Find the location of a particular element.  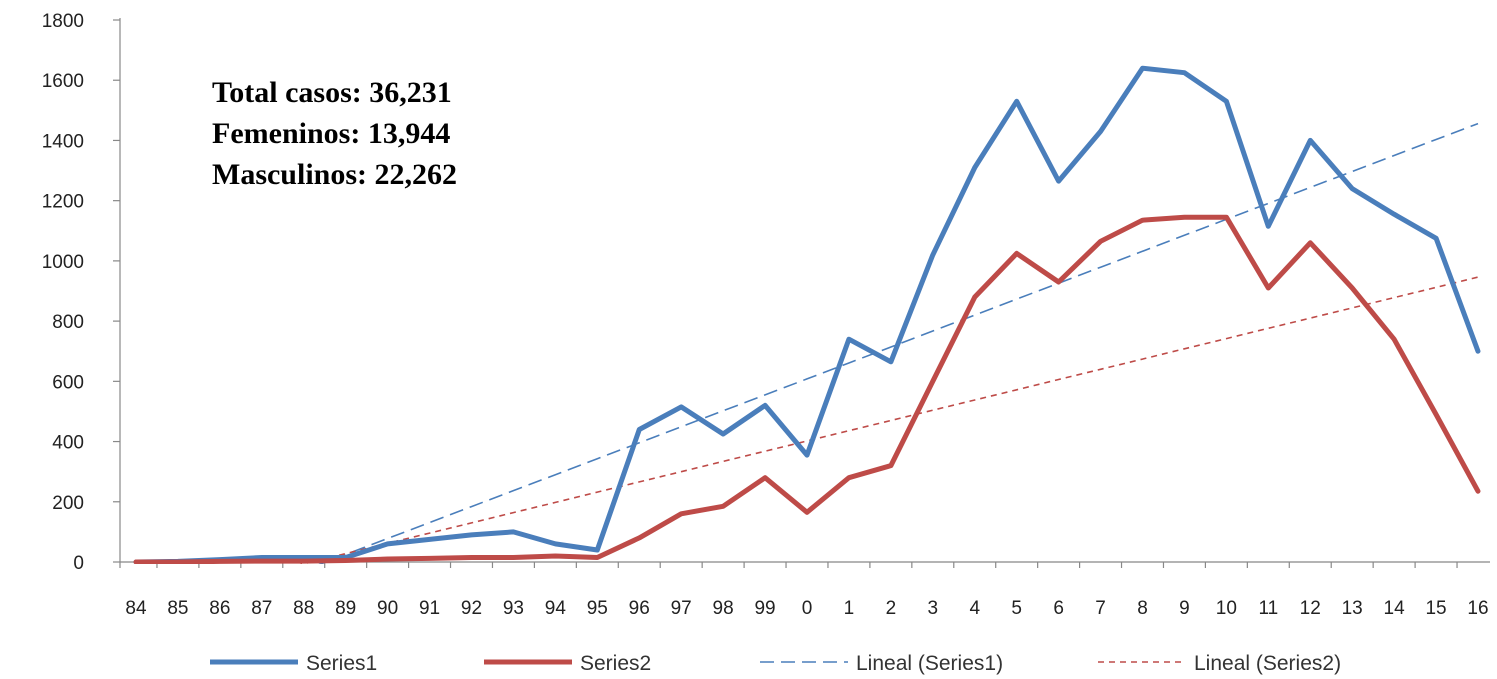

y-tick-label: 1400 is located at coordinates (63, 141).